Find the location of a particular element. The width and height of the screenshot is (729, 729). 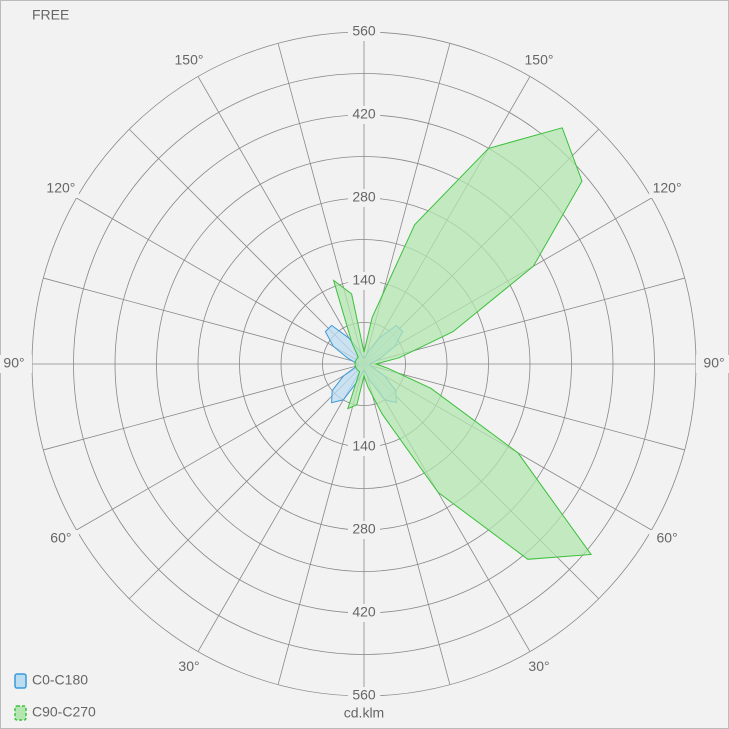

legend-label: C90-C270 is located at coordinates (64, 712).